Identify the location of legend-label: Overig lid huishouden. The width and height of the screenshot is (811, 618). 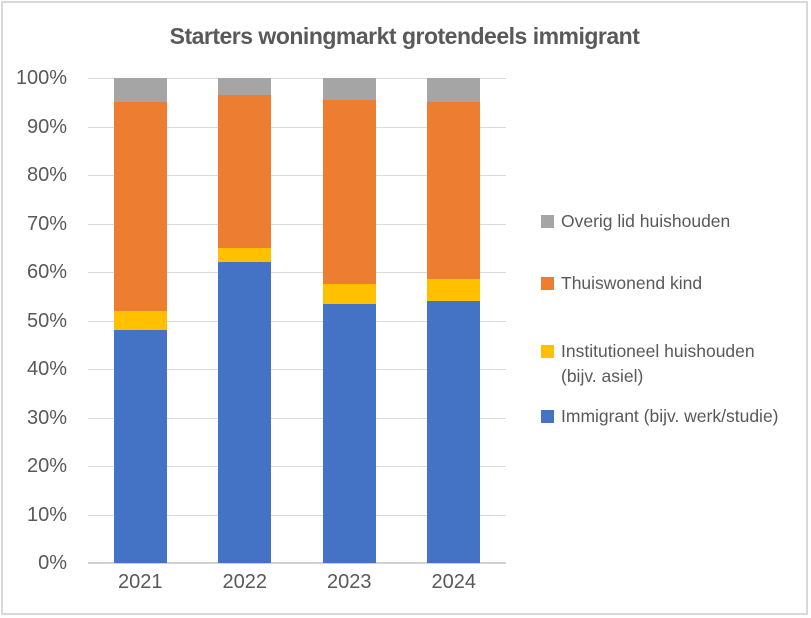
(646, 221).